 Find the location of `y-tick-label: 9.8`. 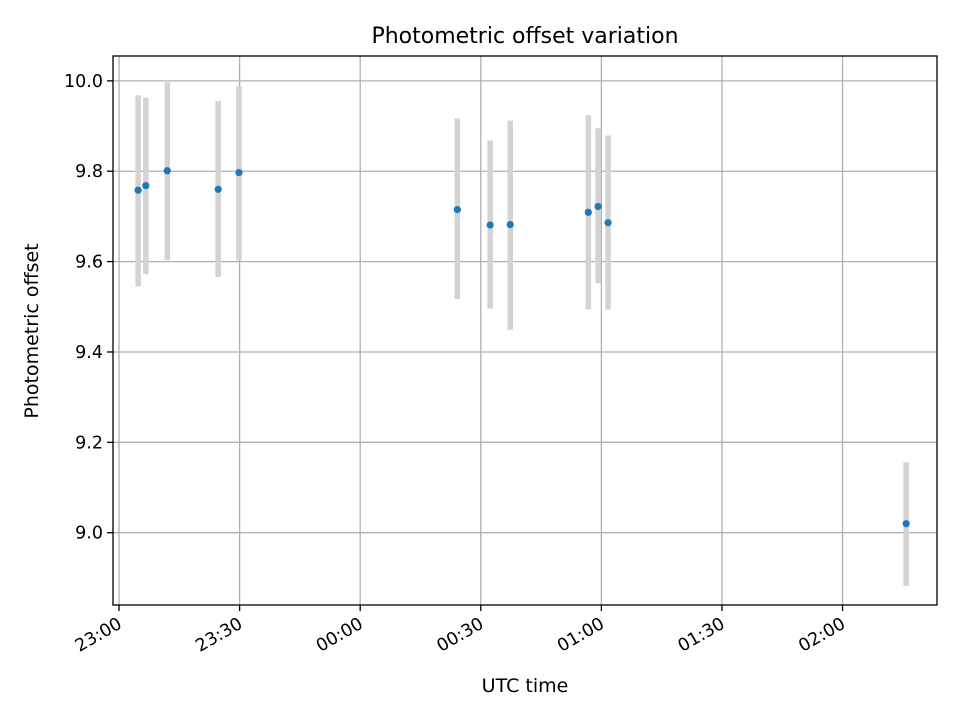

y-tick-label: 9.8 is located at coordinates (89, 172).